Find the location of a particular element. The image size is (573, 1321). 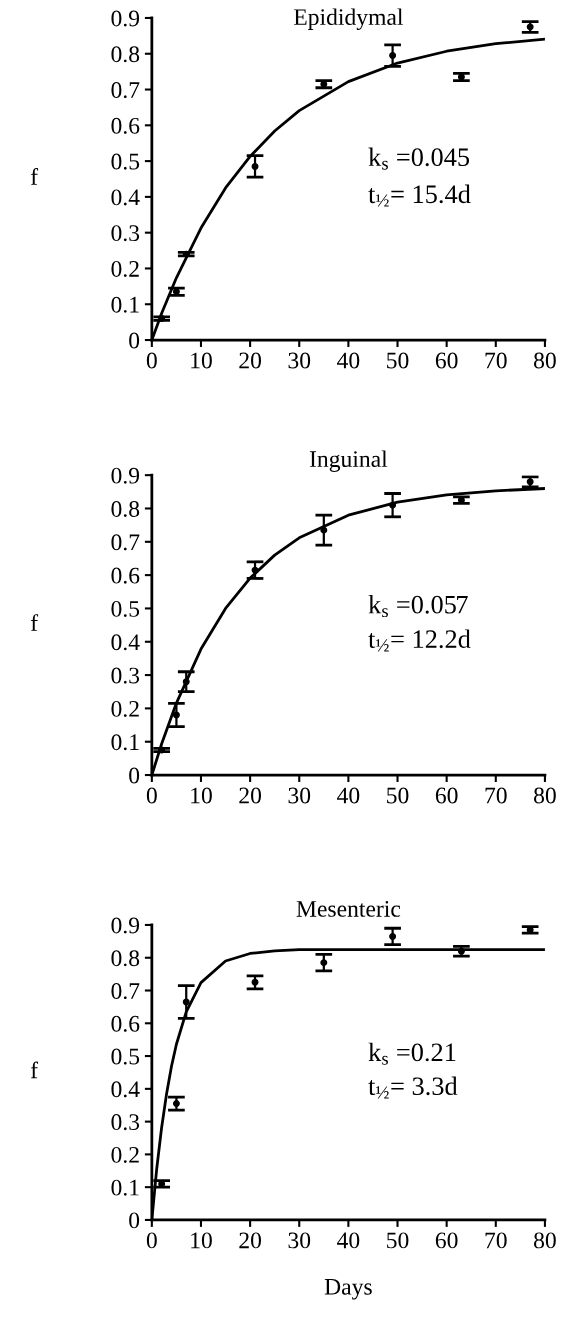

annotation: k$_{s}$ =0.21 is located at coordinates (412, 1053).